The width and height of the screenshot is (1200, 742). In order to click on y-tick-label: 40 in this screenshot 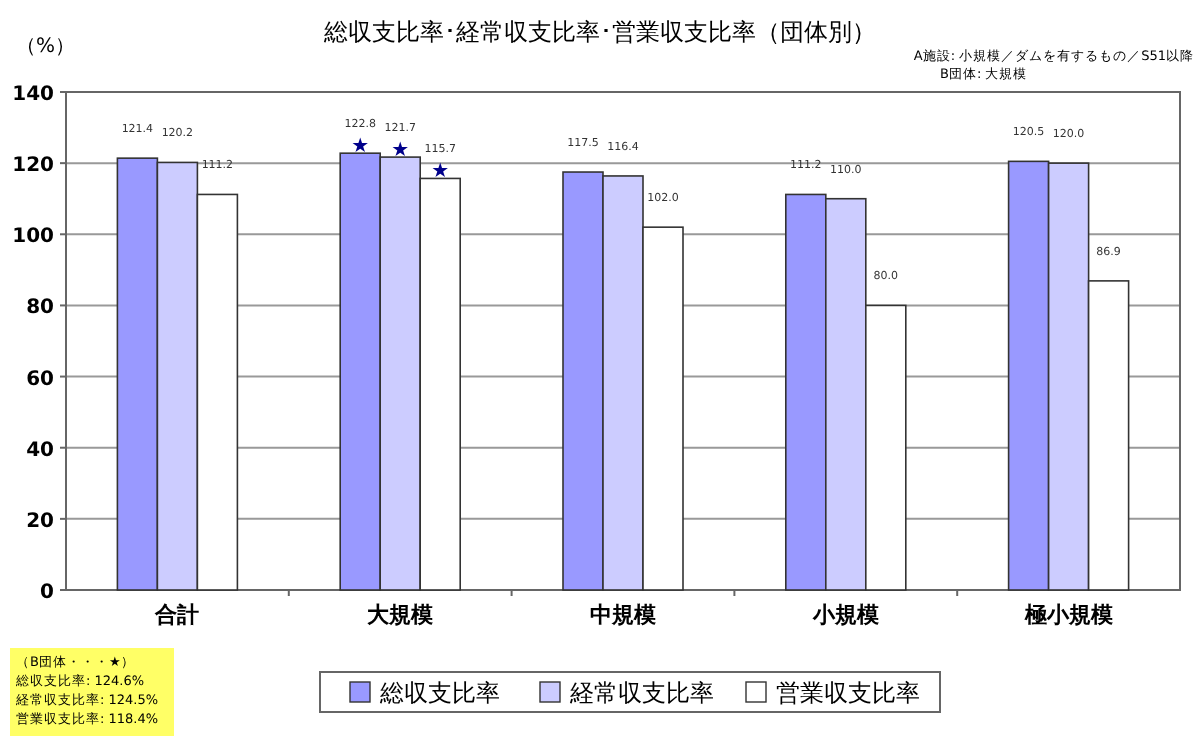, I will do `click(40, 450)`.